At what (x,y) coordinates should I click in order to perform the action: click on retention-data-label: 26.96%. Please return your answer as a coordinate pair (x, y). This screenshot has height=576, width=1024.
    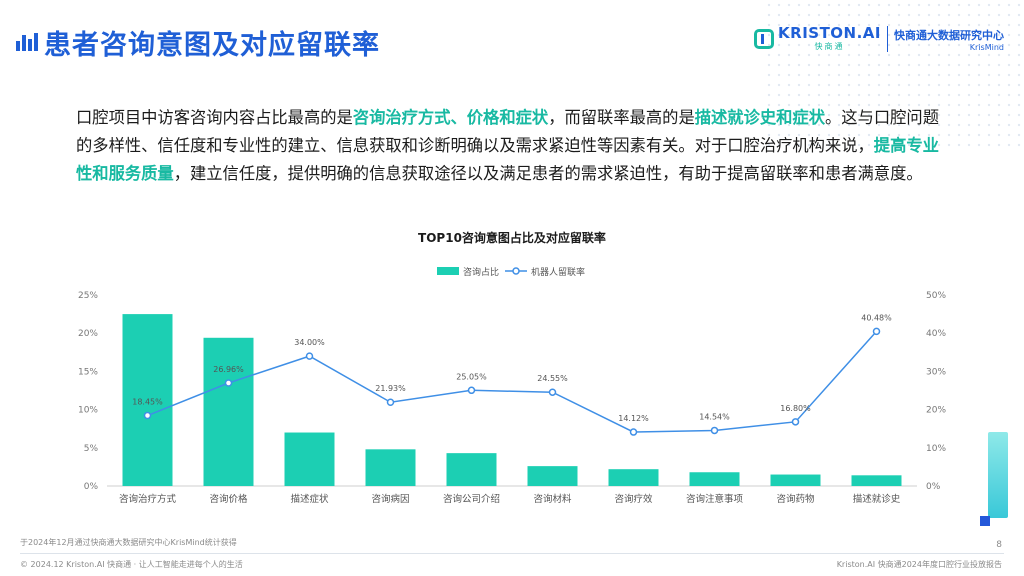
    Looking at the image, I should click on (228, 369).